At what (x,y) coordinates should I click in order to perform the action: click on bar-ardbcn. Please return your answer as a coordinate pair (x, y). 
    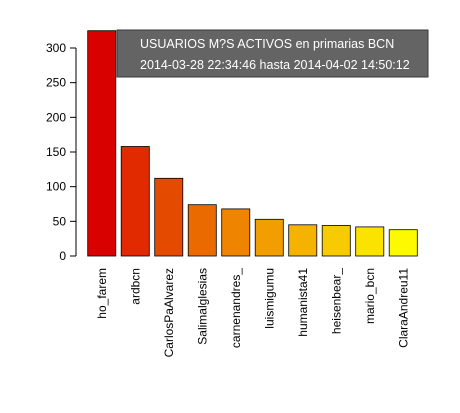
    Looking at the image, I should click on (135, 201).